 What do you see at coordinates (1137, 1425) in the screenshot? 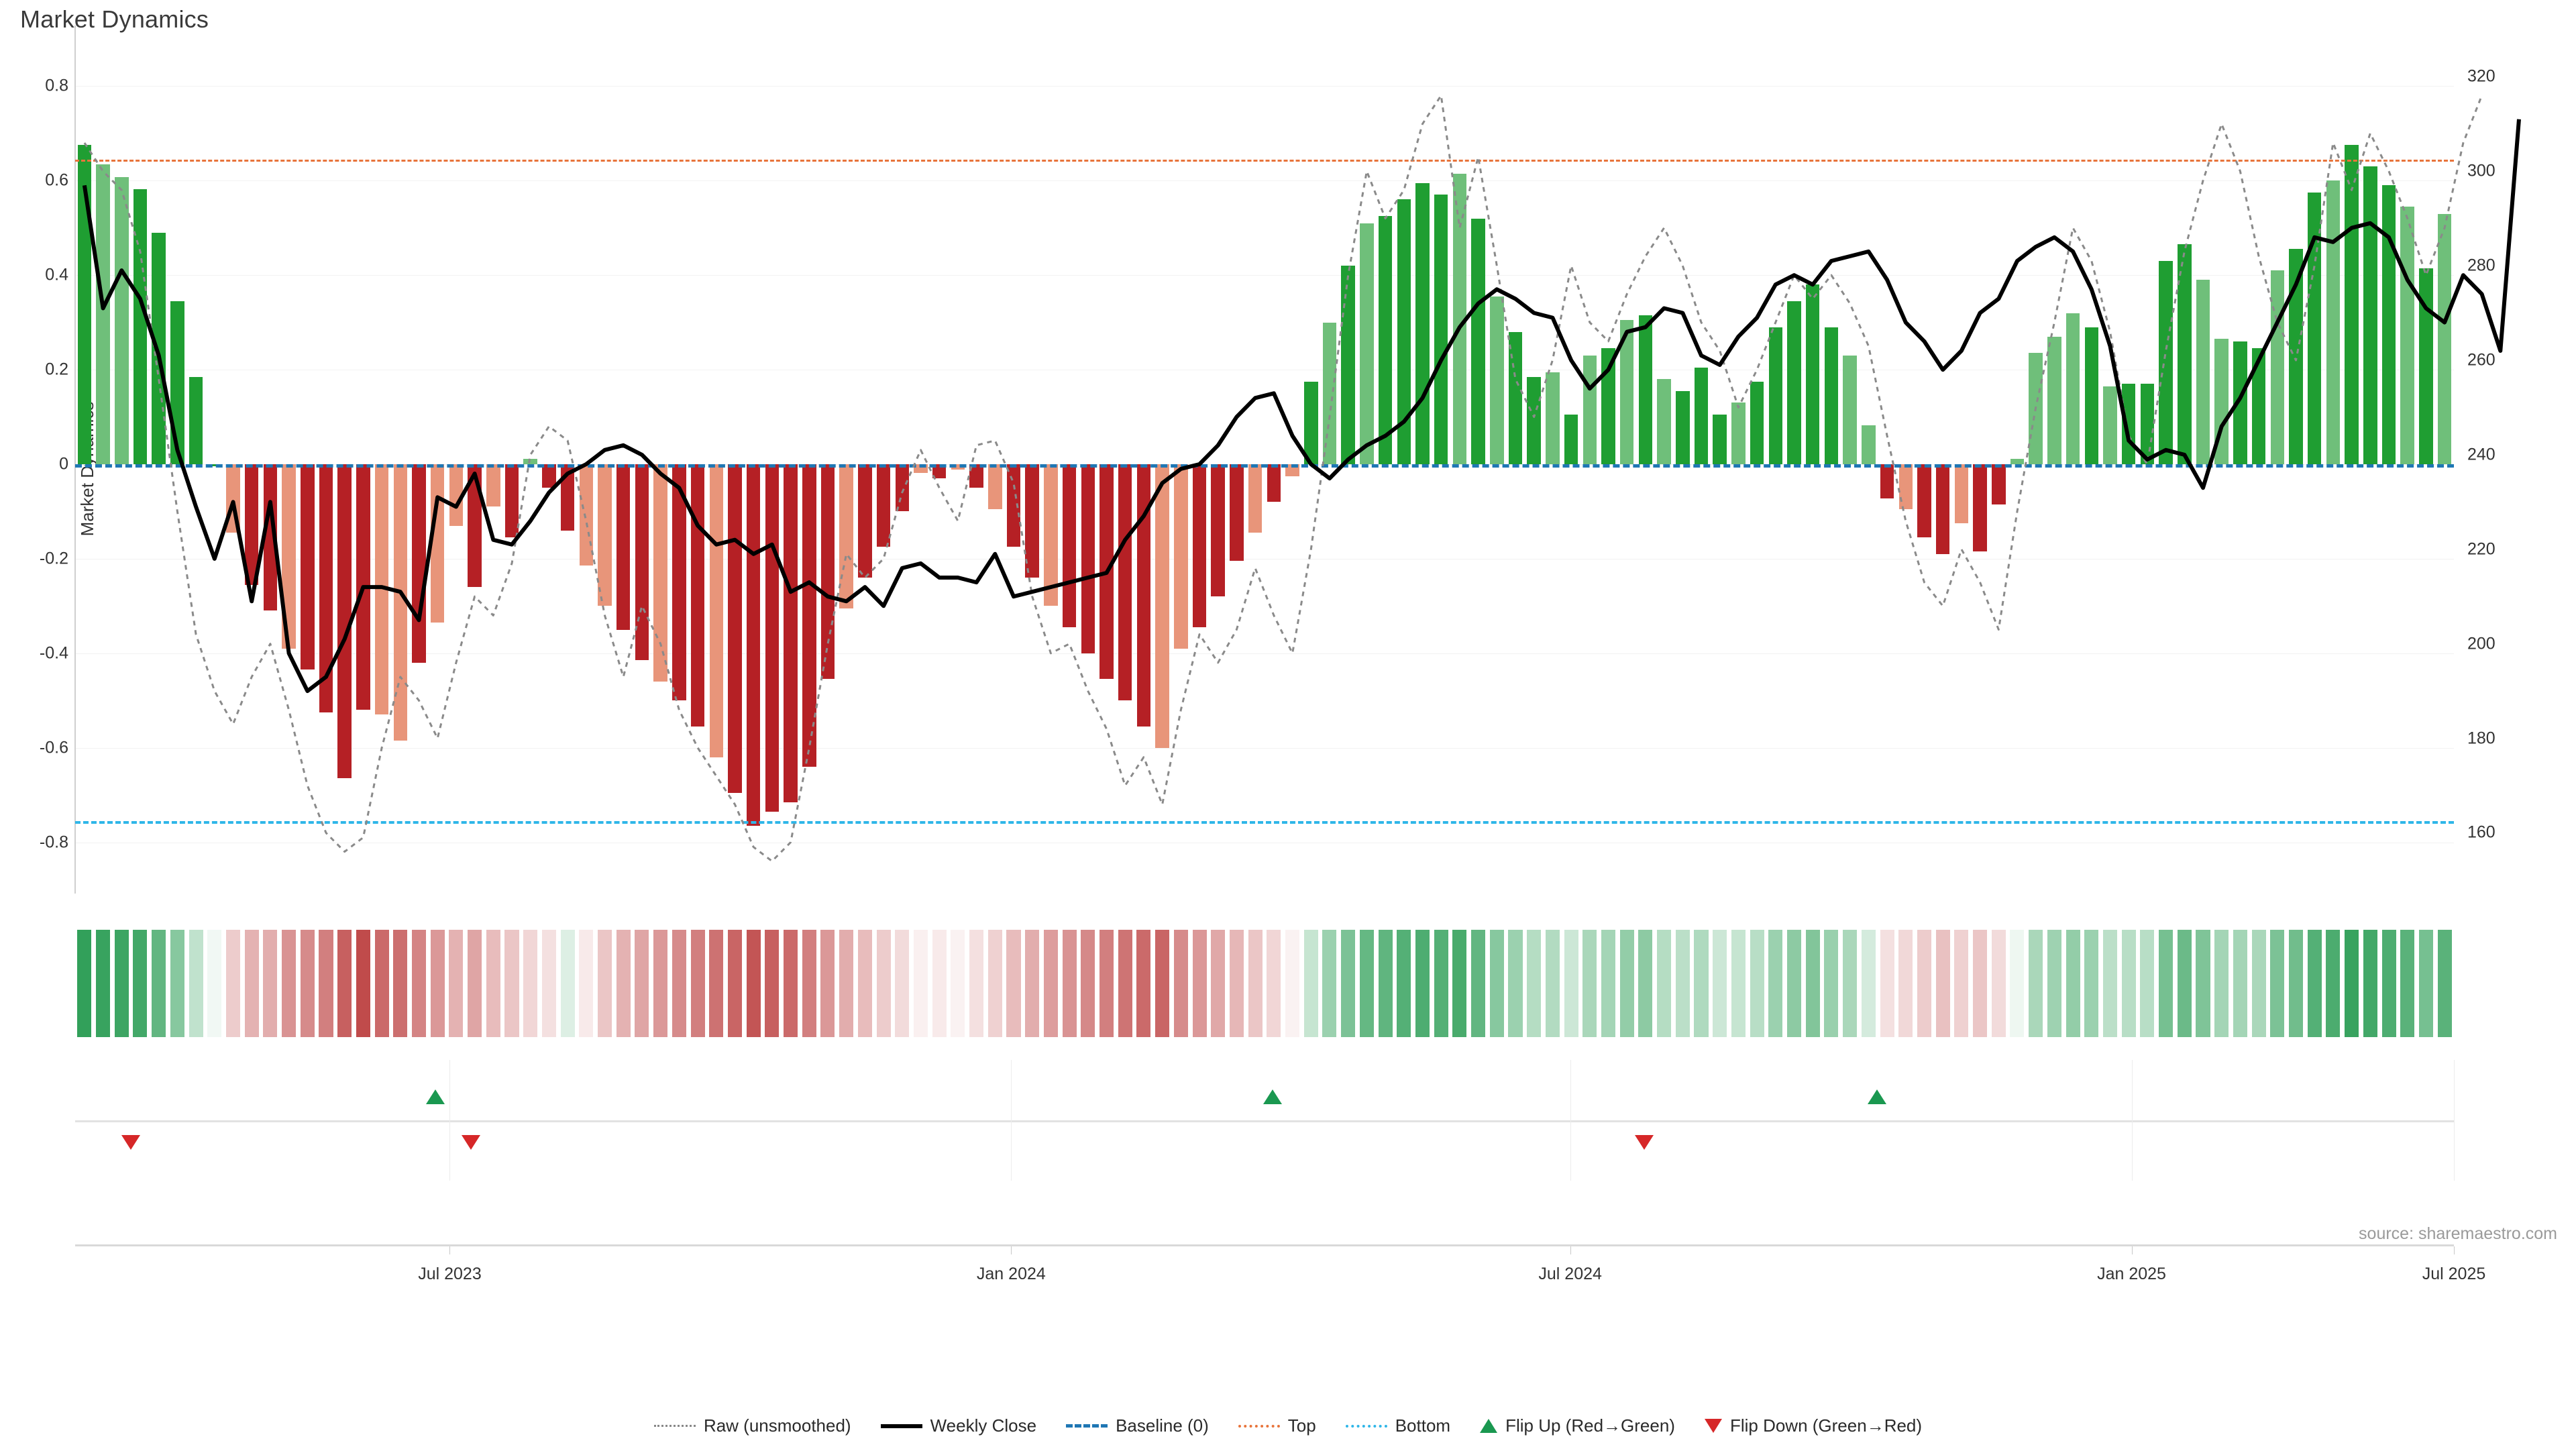
I see `legend-item-baseline: Baseline (0)` at bounding box center [1137, 1425].